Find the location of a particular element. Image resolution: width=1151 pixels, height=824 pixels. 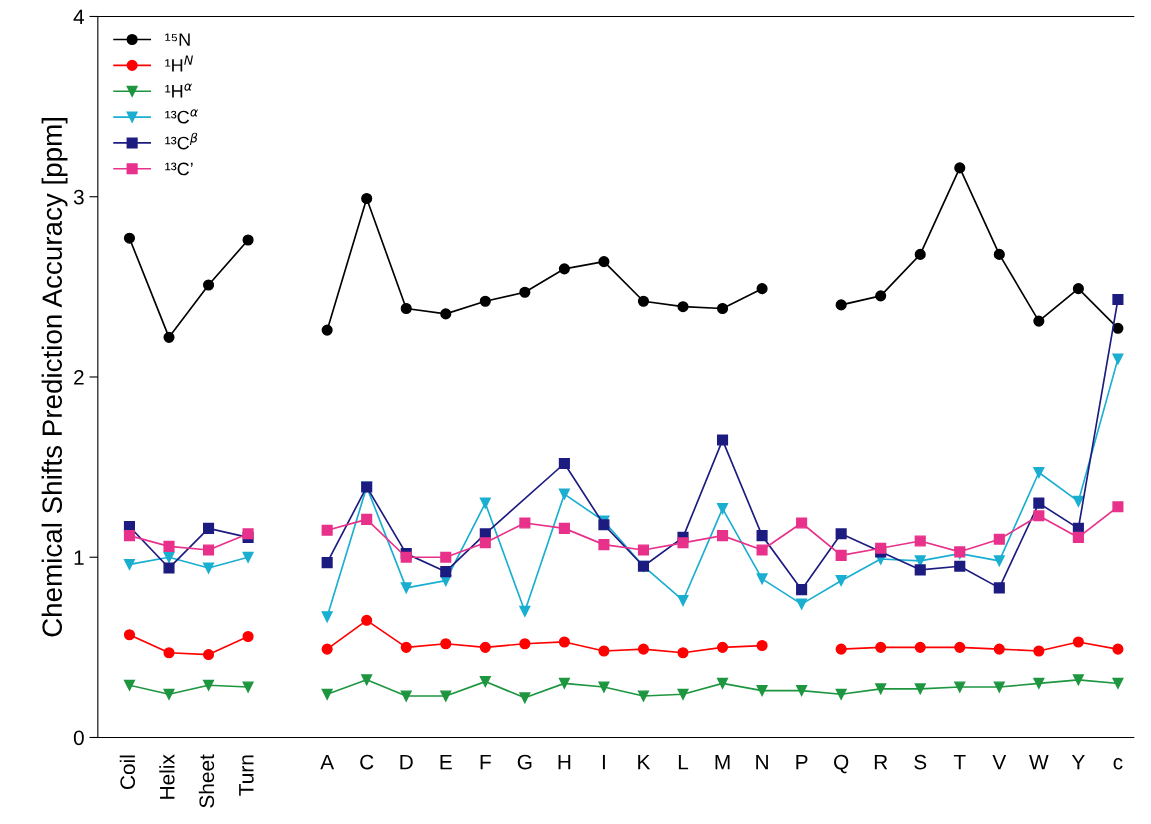

x-tick-label: Q is located at coordinates (841, 764).